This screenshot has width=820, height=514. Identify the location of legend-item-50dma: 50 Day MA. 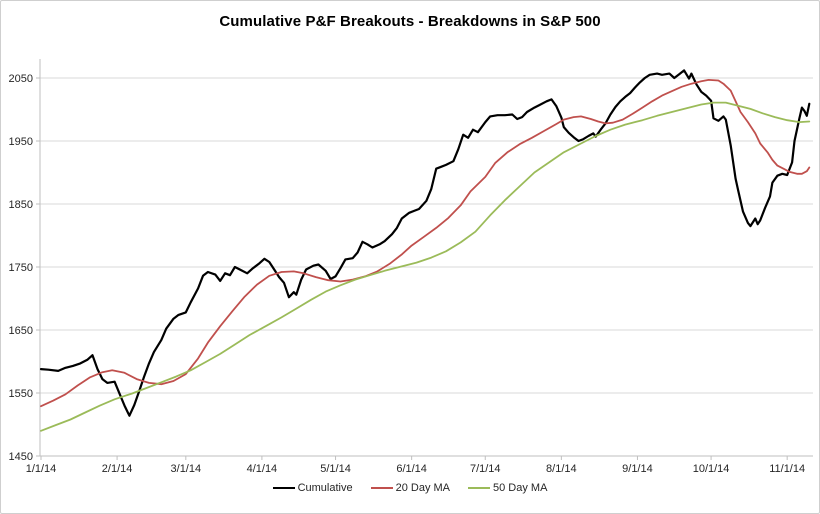
(507, 488).